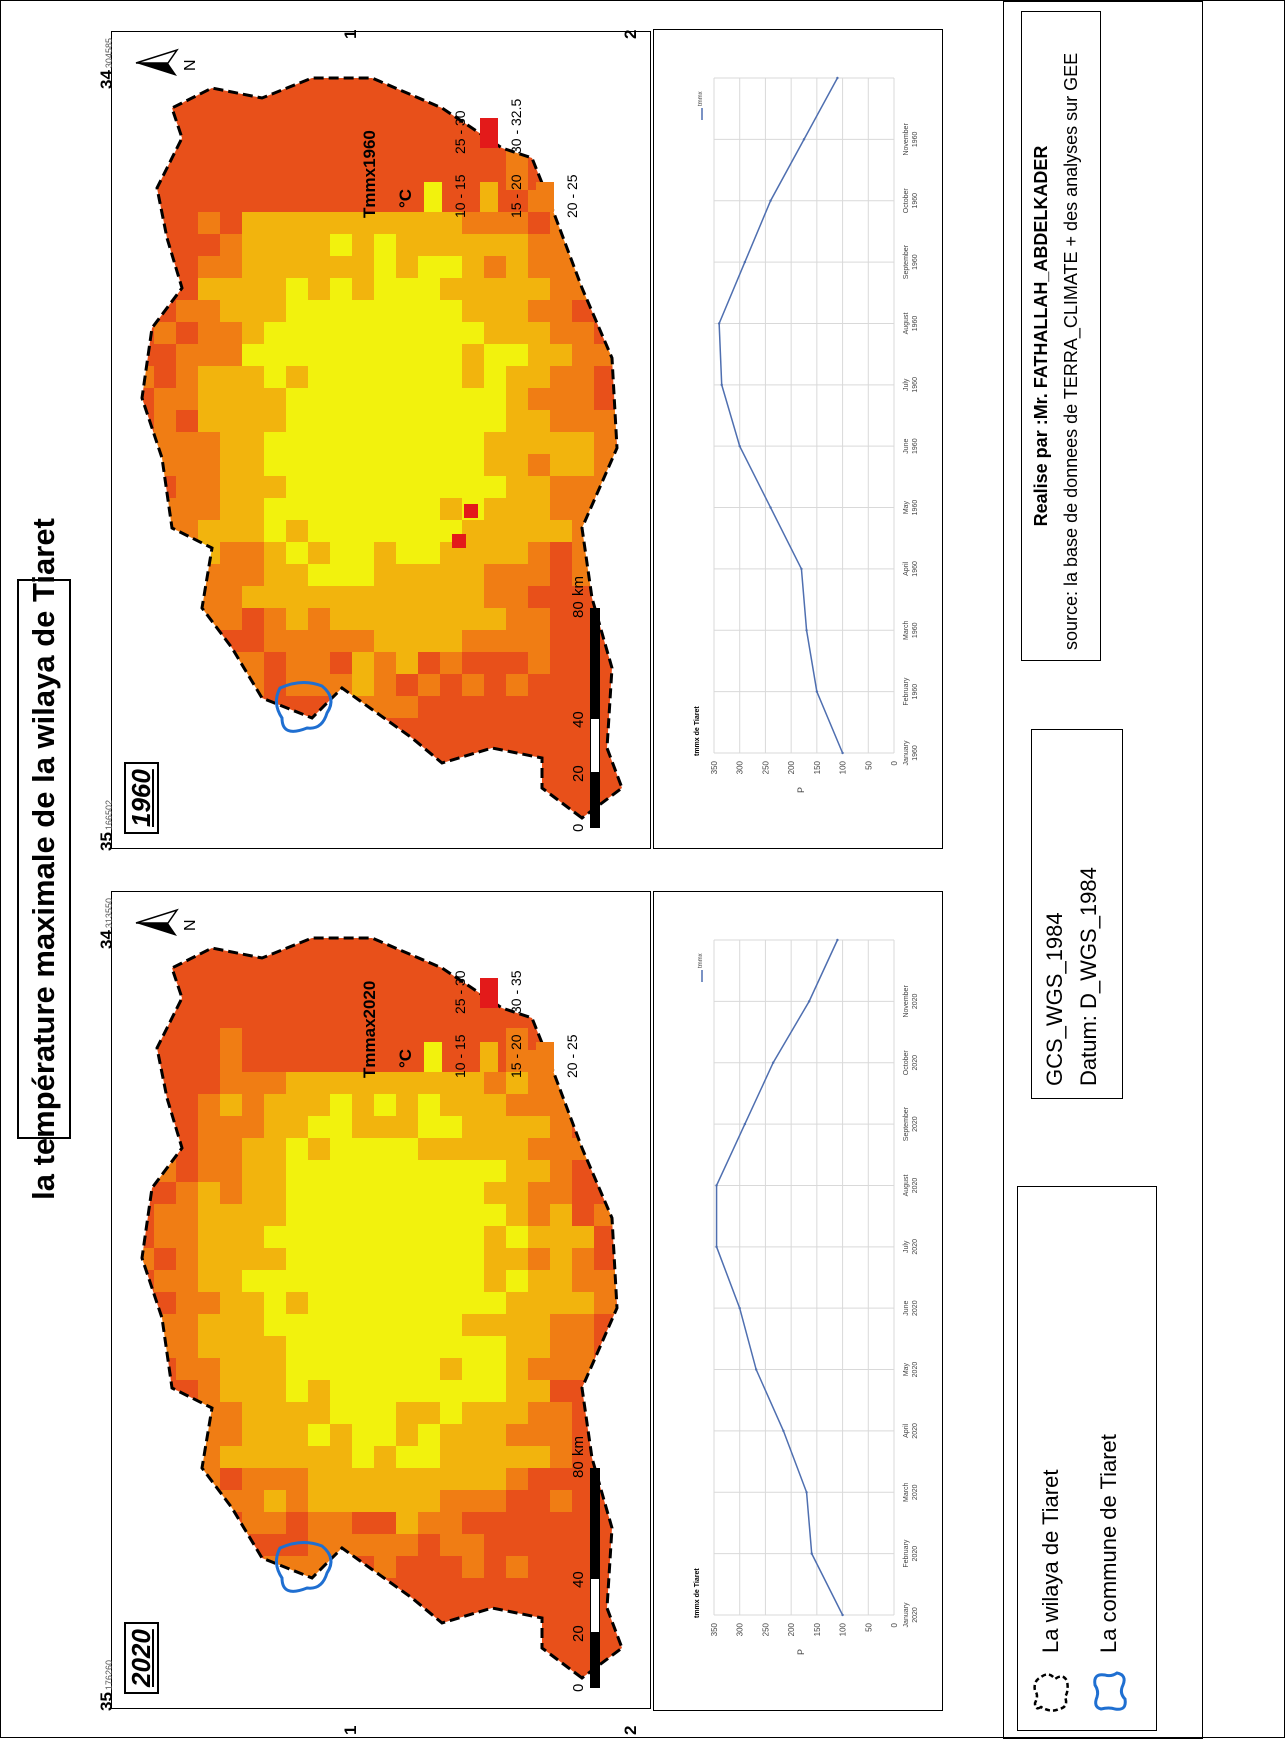  I want to click on x-tick-label: June 1960, so click(911, 446).